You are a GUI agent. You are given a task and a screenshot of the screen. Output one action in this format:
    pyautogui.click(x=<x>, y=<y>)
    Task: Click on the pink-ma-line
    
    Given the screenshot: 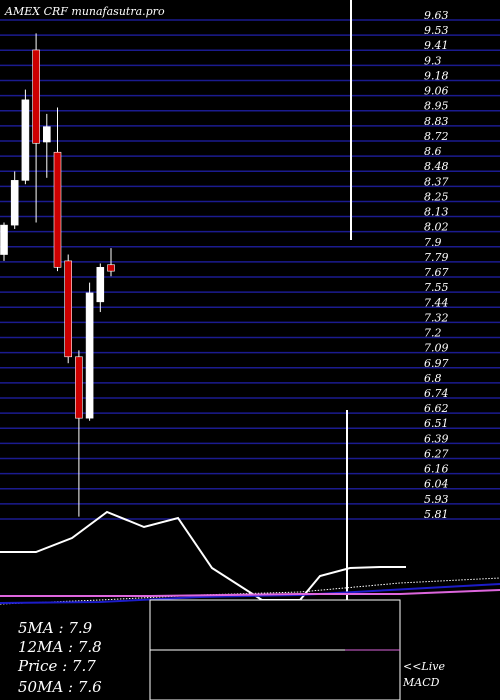 What is the action you would take?
    pyautogui.click(x=250, y=593)
    